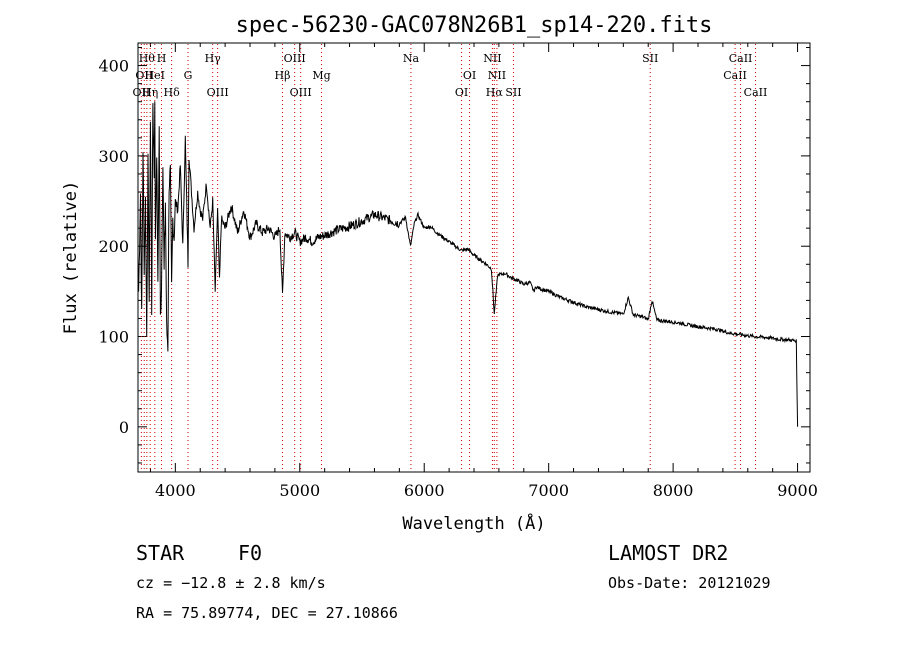 The image size is (900, 650). I want to click on line-marker-label: Hδ, so click(171, 92).